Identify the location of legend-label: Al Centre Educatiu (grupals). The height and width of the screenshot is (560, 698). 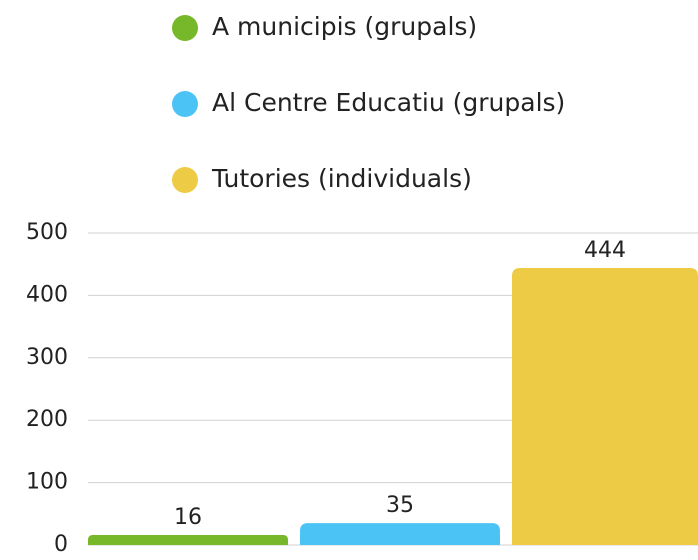
(388, 102).